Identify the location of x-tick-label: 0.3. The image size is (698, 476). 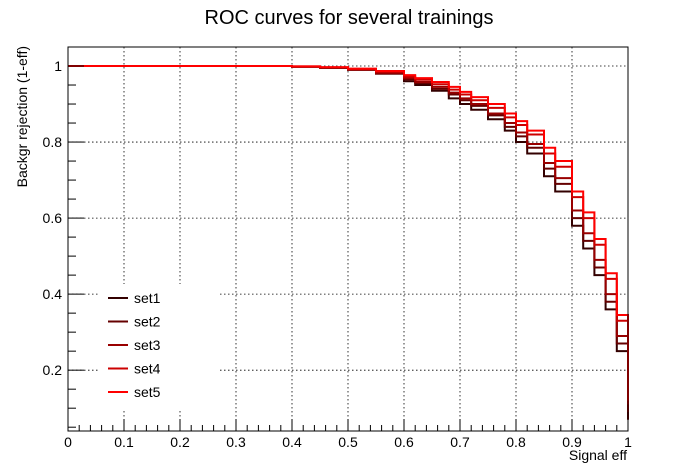
(236, 442).